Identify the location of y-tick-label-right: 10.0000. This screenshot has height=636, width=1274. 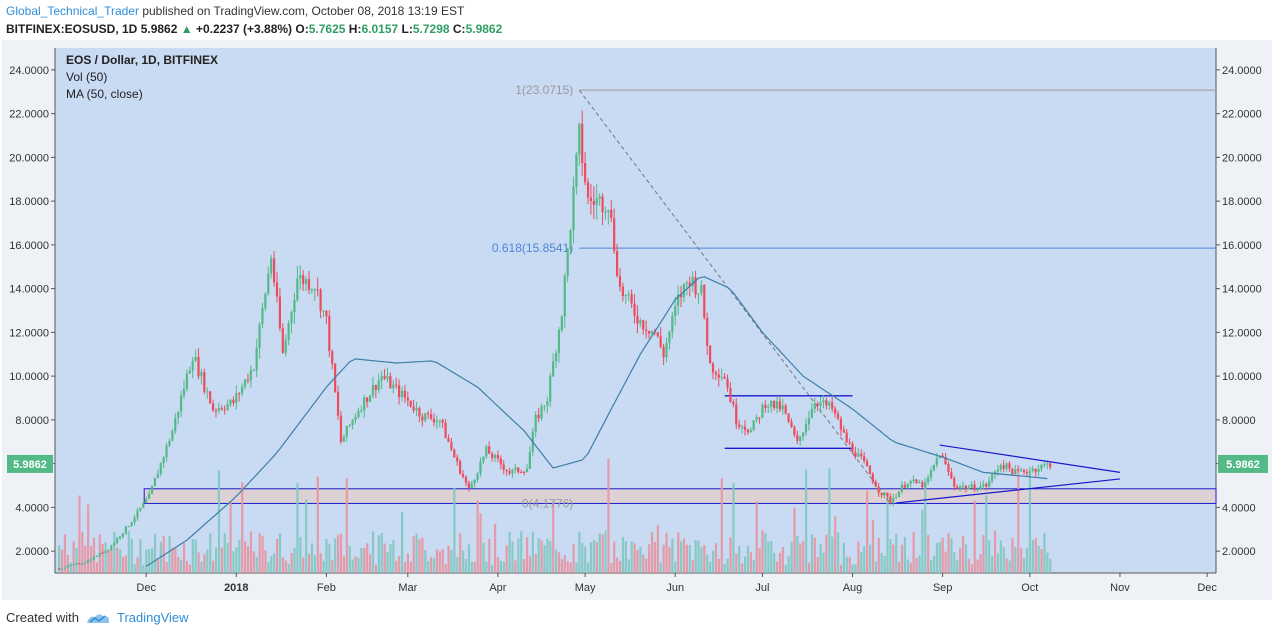
(1242, 377).